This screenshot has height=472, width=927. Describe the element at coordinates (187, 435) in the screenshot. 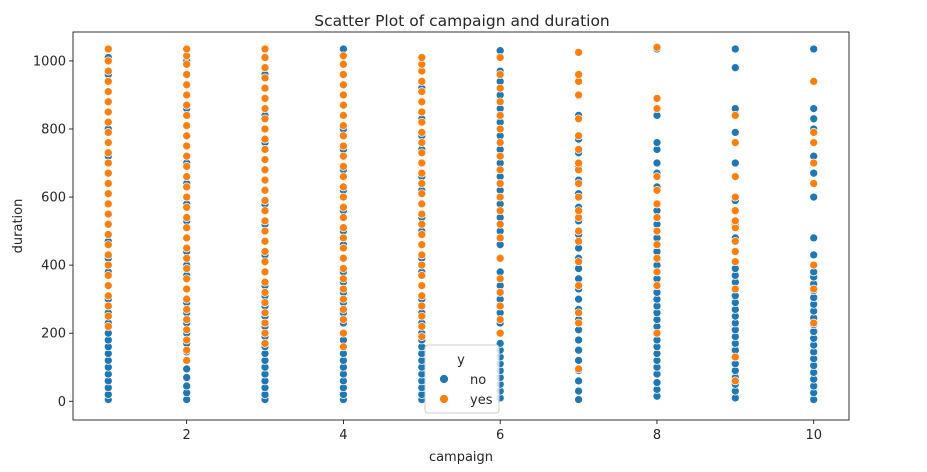

I see `x-tick-label: 2` at that location.